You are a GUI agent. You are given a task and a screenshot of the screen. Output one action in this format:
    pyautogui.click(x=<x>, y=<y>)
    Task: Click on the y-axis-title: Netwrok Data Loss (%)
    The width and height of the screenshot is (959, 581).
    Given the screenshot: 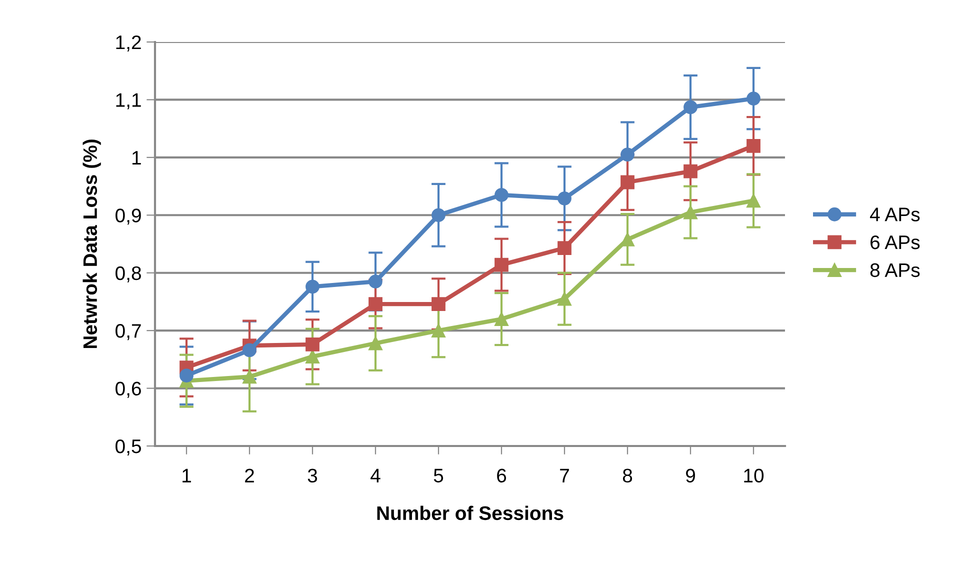 What is the action you would take?
    pyautogui.click(x=91, y=244)
    